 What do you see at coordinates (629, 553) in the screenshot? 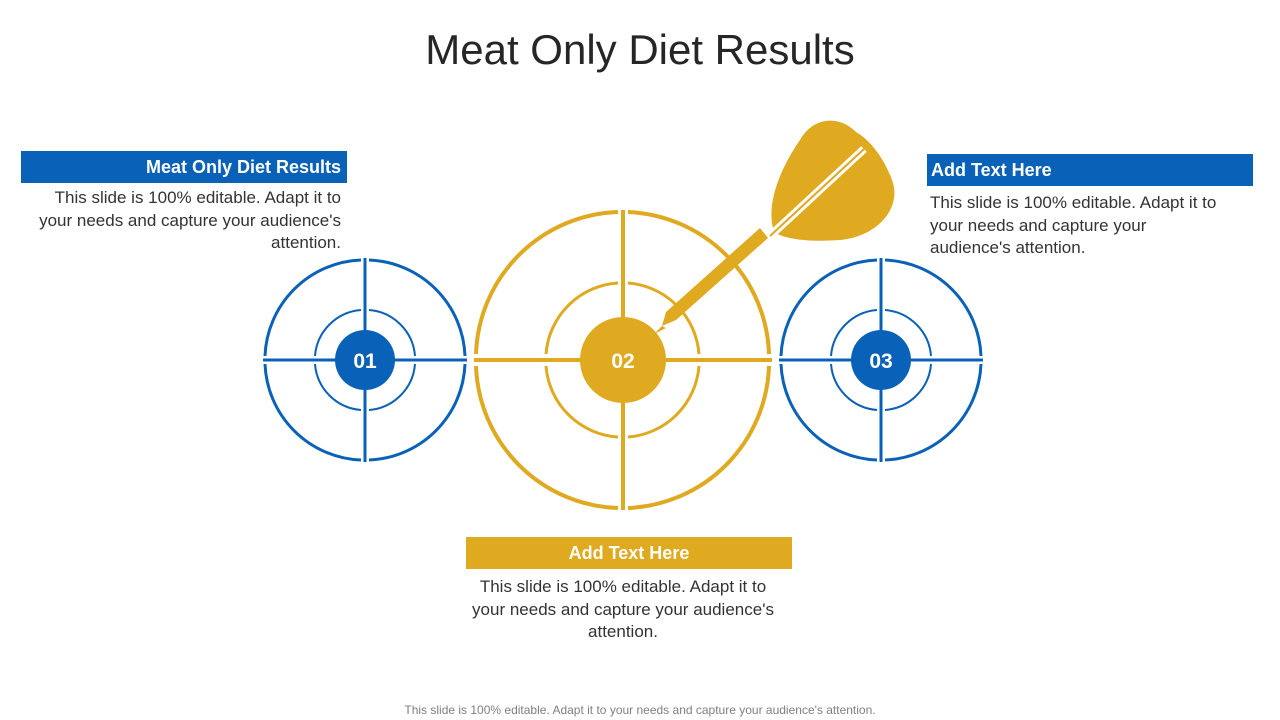
I see `item-02-heading: Add Text Here` at bounding box center [629, 553].